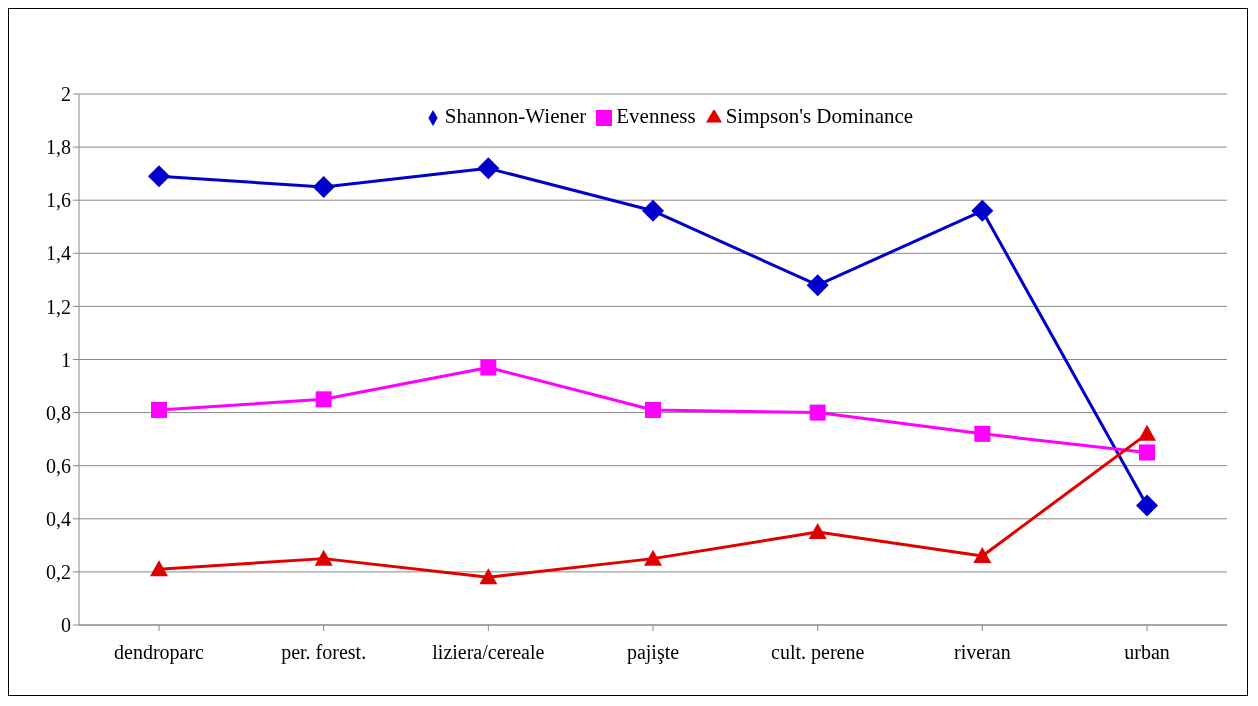  Describe the element at coordinates (819, 116) in the screenshot. I see `legend-label: Simpson's Dominance` at that location.